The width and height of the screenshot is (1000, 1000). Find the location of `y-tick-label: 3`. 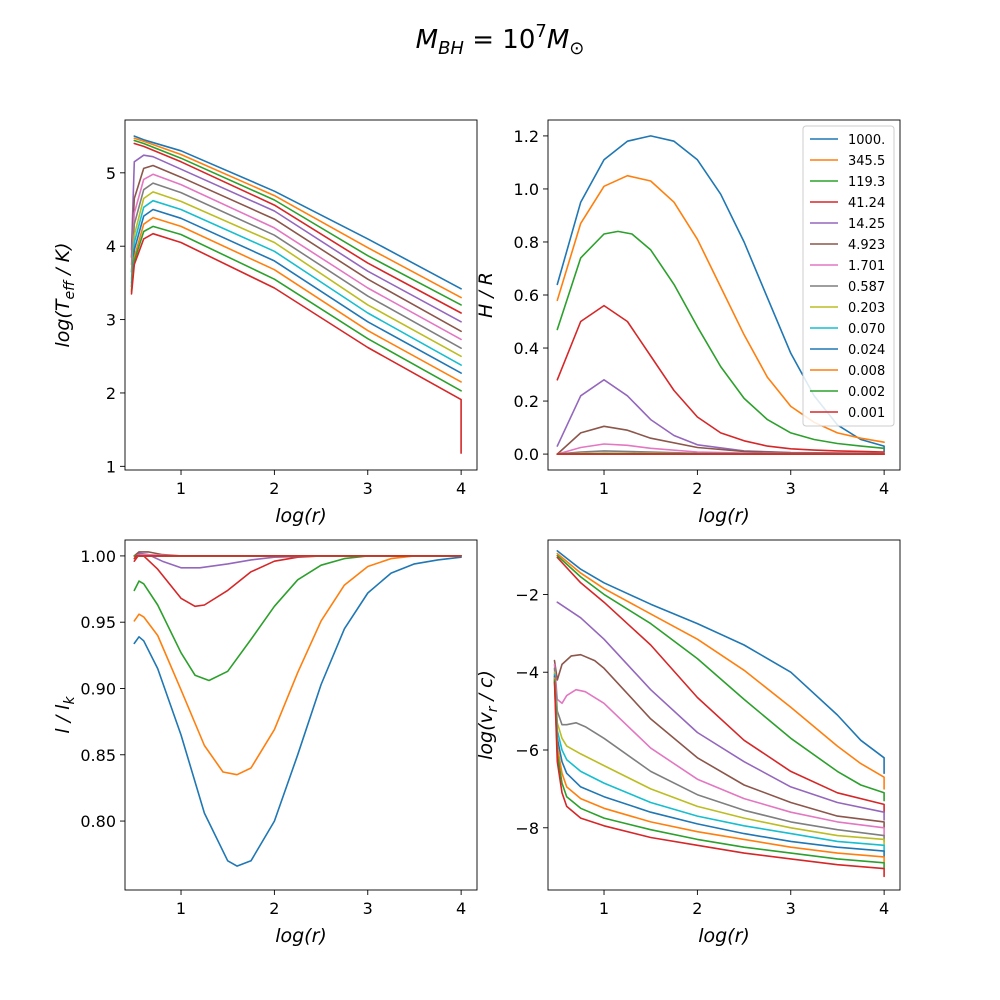

y-tick-label: 3 is located at coordinates (111, 320).